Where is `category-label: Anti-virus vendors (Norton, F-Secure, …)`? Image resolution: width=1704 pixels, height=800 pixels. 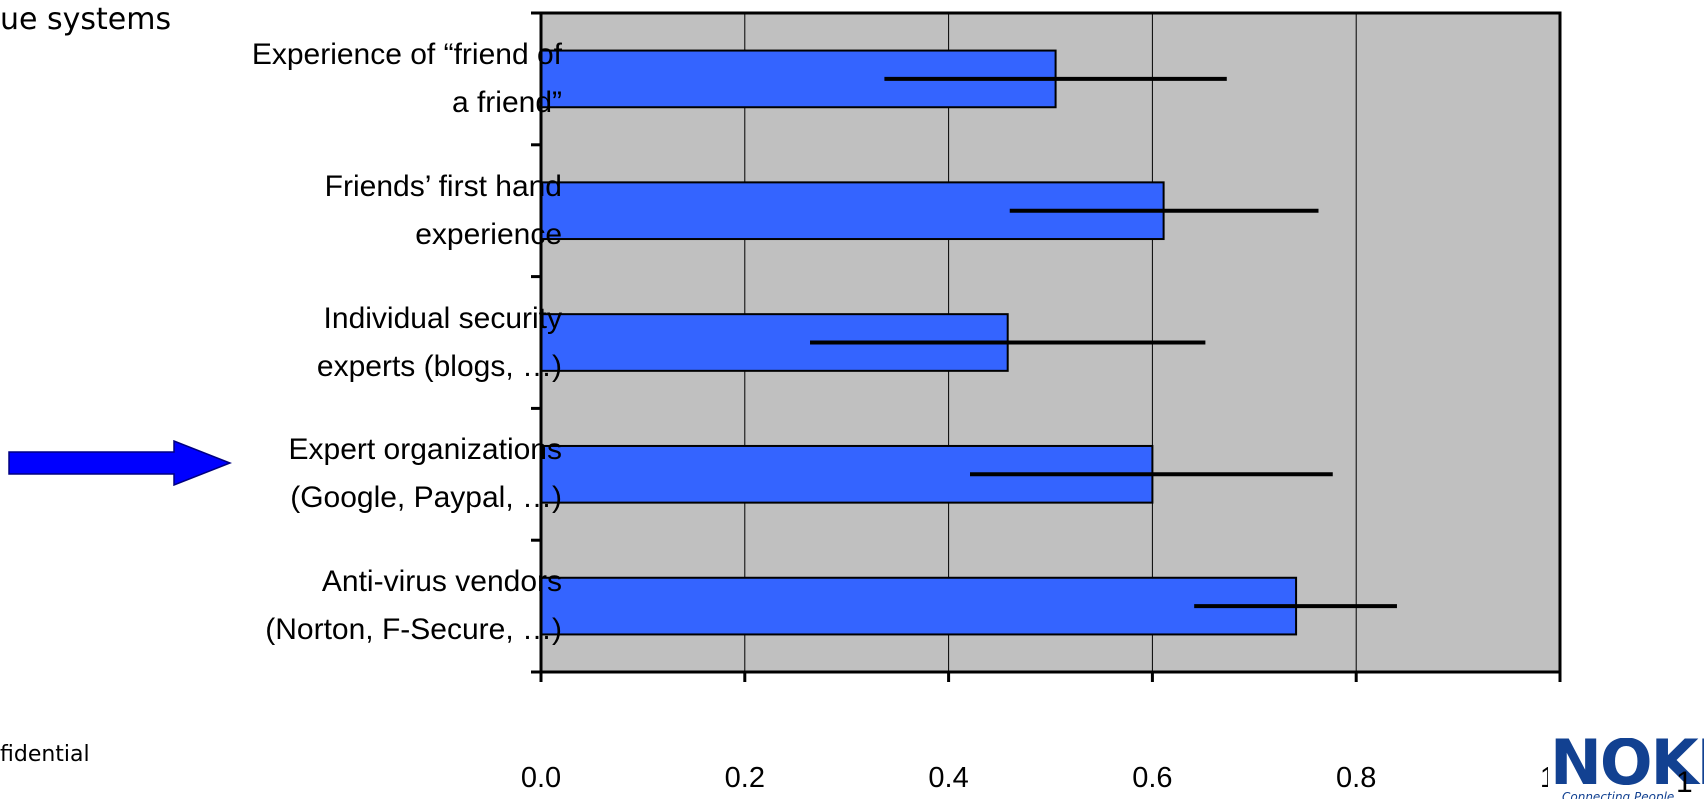 category-label: Anti-virus vendors (Norton, F-Secure, …) is located at coordinates (362, 606).